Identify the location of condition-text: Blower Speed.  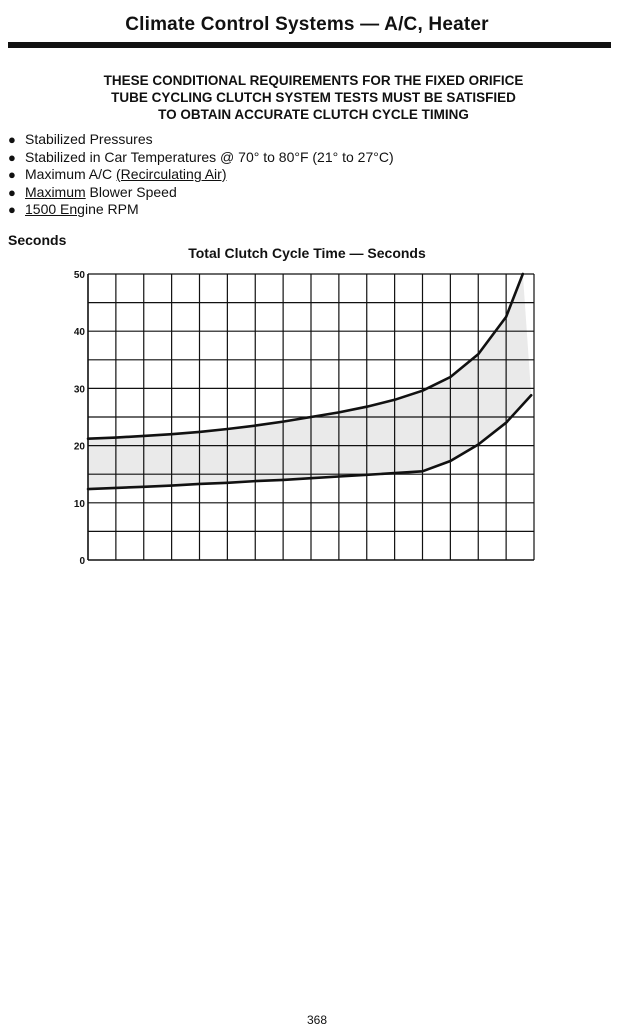
(131, 191).